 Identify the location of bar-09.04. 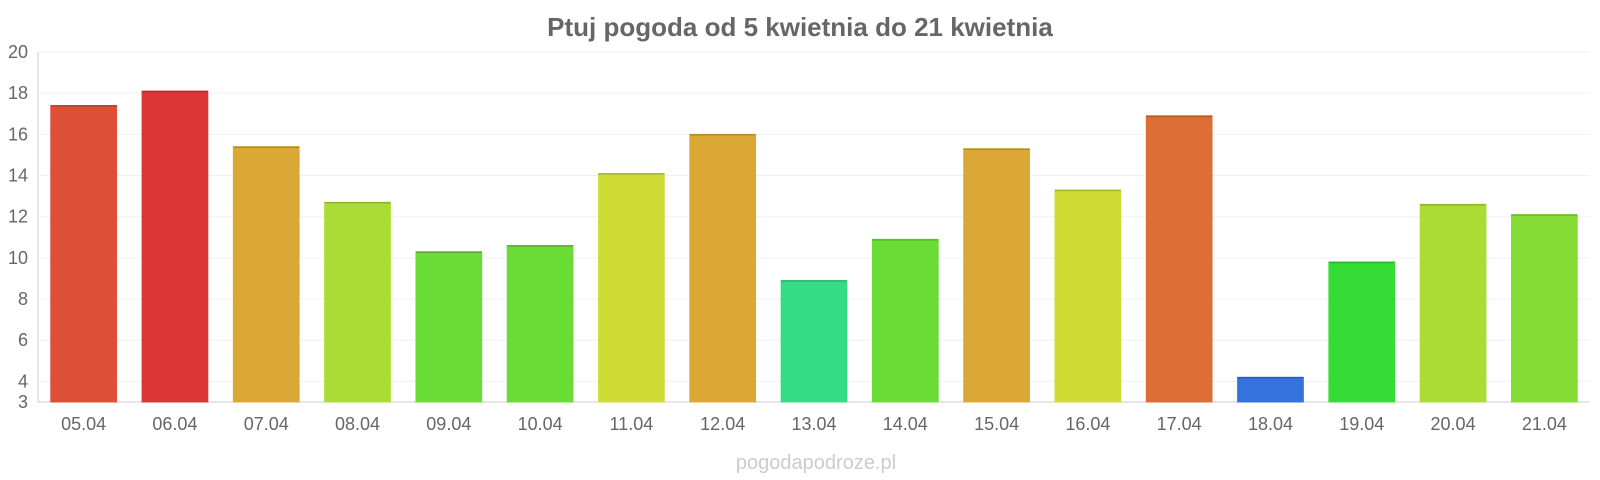
(449, 327).